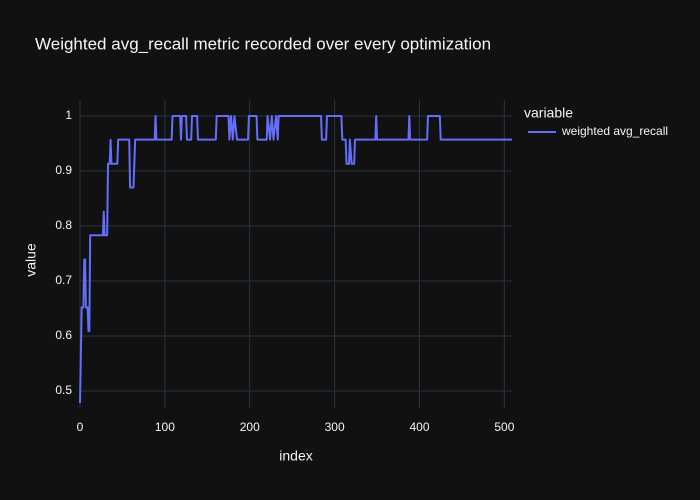 The width and height of the screenshot is (700, 500). What do you see at coordinates (63, 390) in the screenshot?
I see `y-tick-label: 0.5` at bounding box center [63, 390].